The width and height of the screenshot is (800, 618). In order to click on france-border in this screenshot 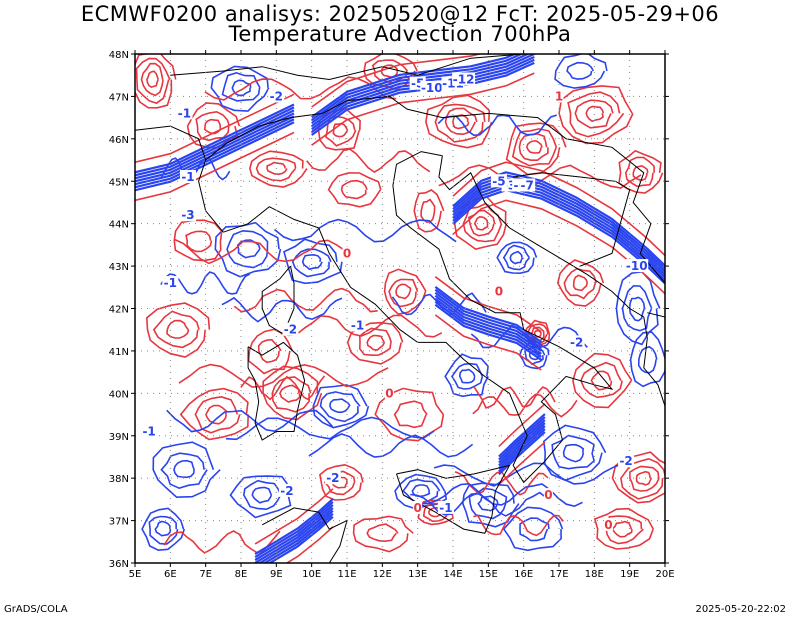, I will do `click(211, 196)`.